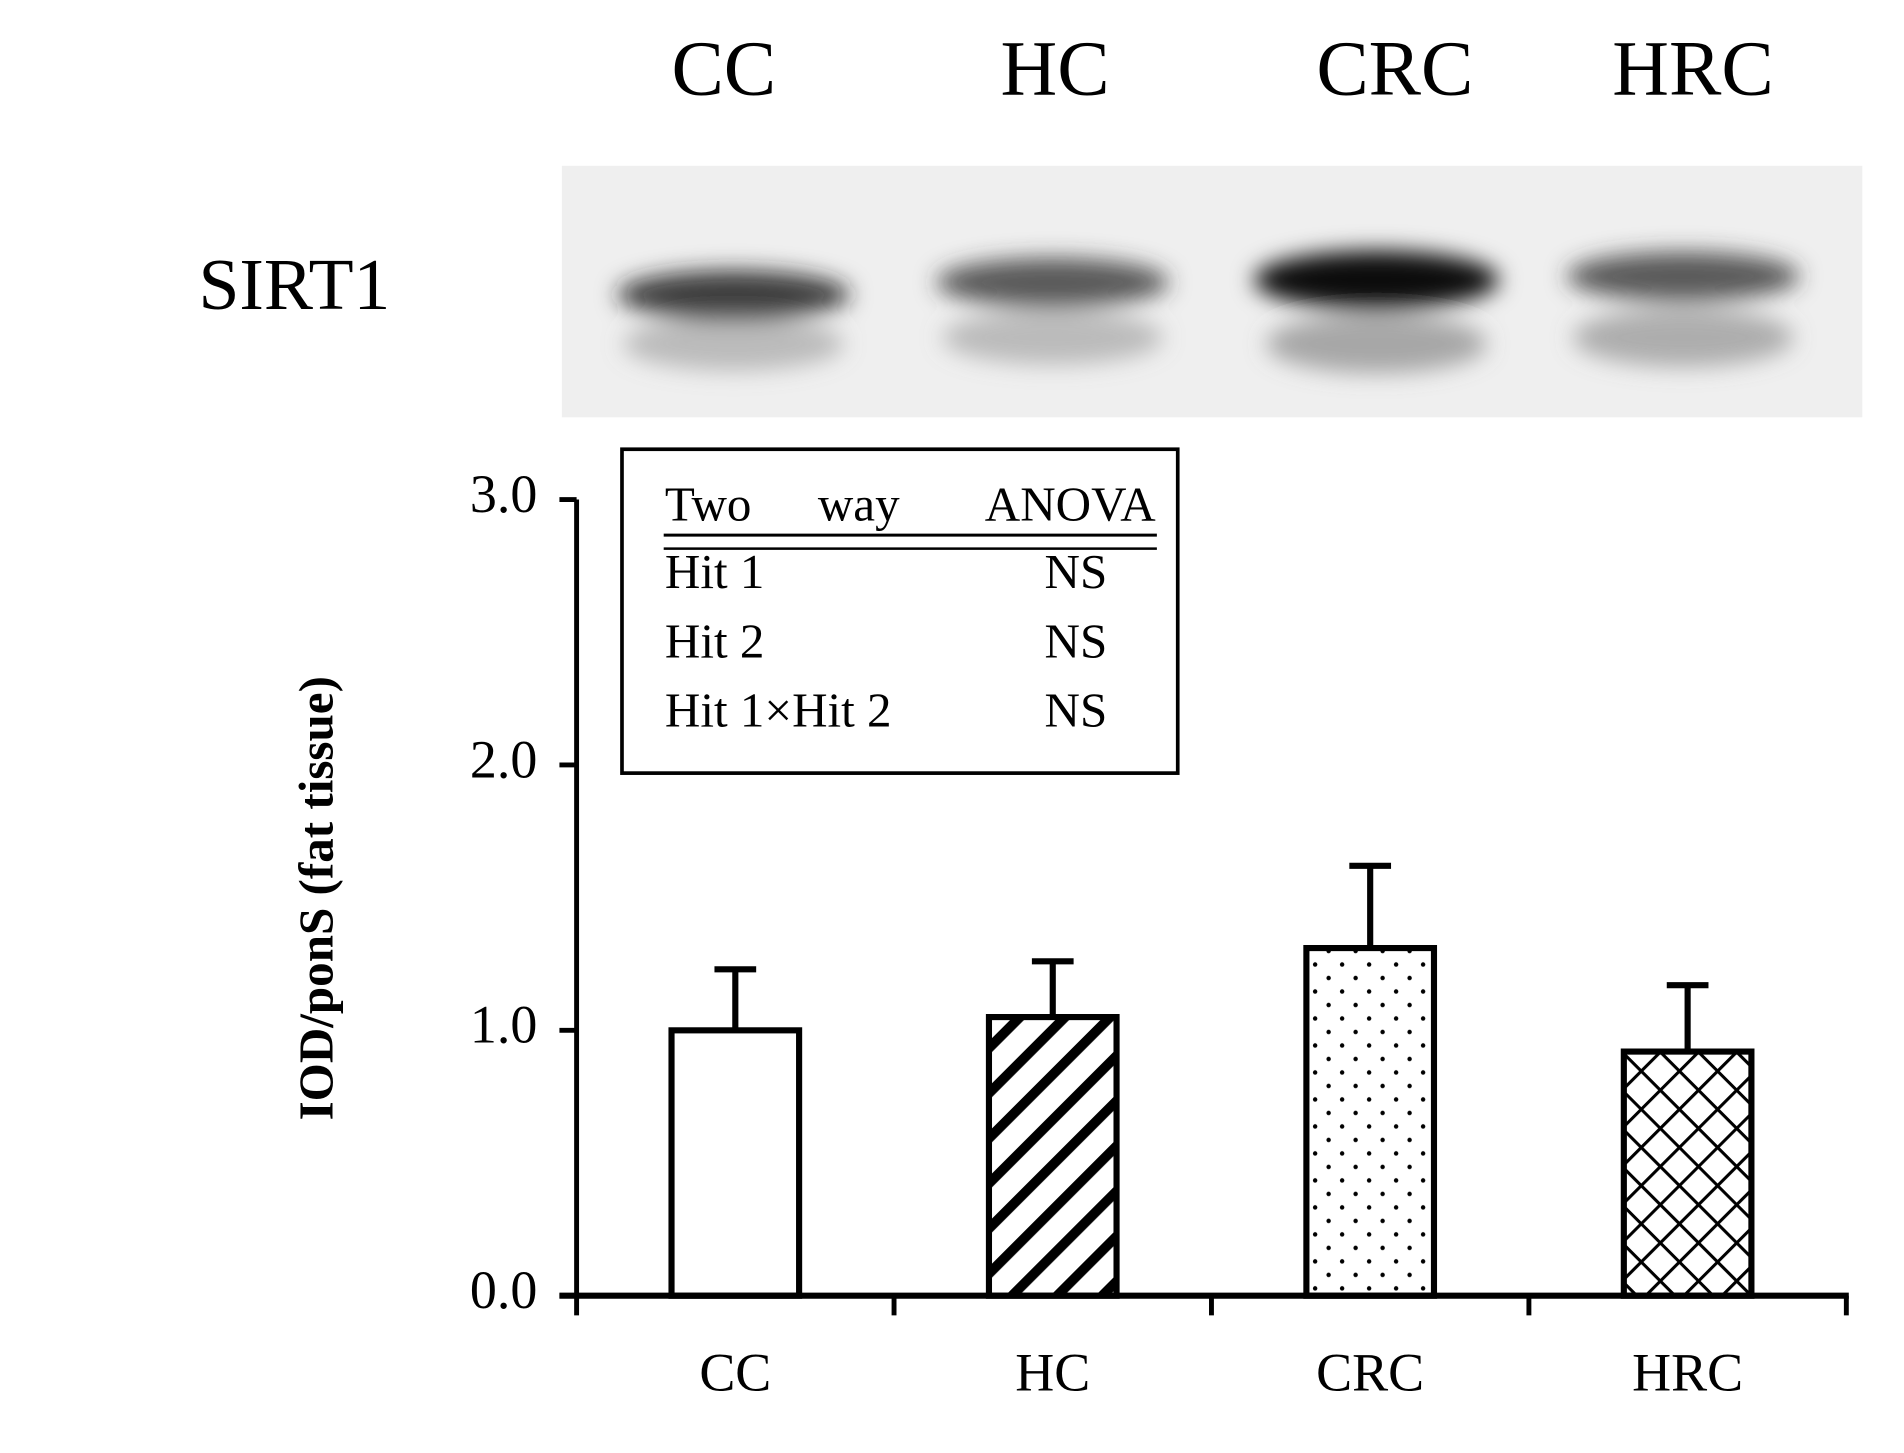 This screenshot has height=1453, width=1904. What do you see at coordinates (503, 759) in the screenshot?
I see `y-tick-label: 2.0` at bounding box center [503, 759].